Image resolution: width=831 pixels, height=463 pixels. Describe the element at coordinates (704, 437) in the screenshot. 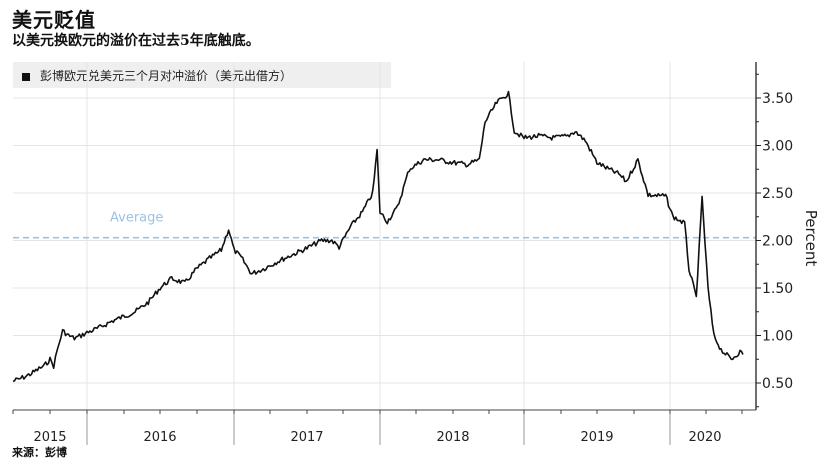

I see `x-tick-label: 2020` at that location.